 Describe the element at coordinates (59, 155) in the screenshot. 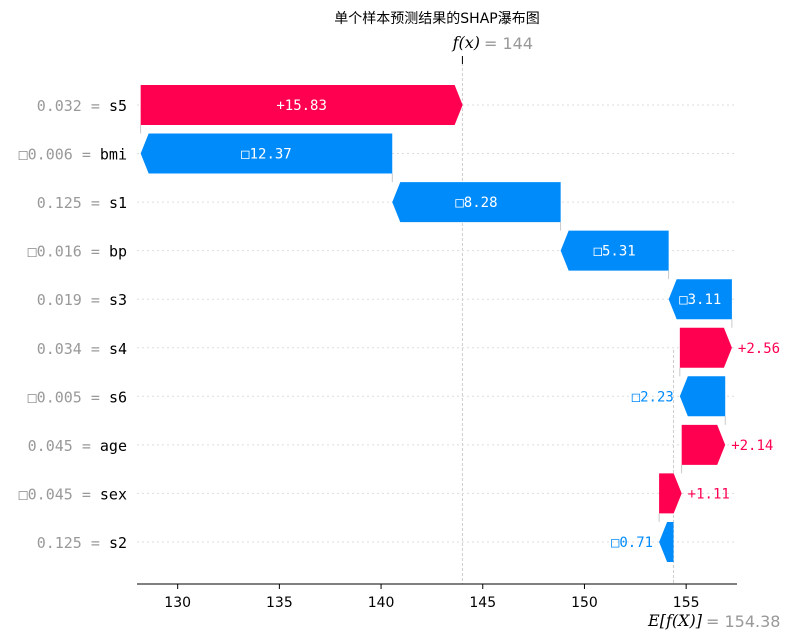

I see `feature-value: □0.006 =` at that location.